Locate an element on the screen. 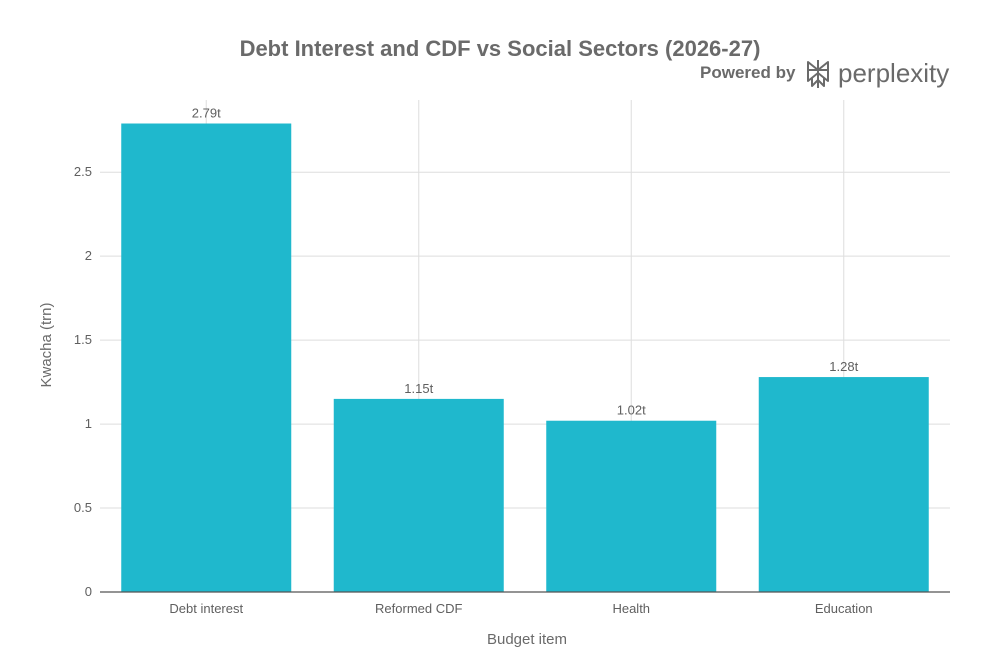 Image resolution: width=1000 pixels, height=667 pixels. bar-value-label: 2.79t is located at coordinates (206, 113).